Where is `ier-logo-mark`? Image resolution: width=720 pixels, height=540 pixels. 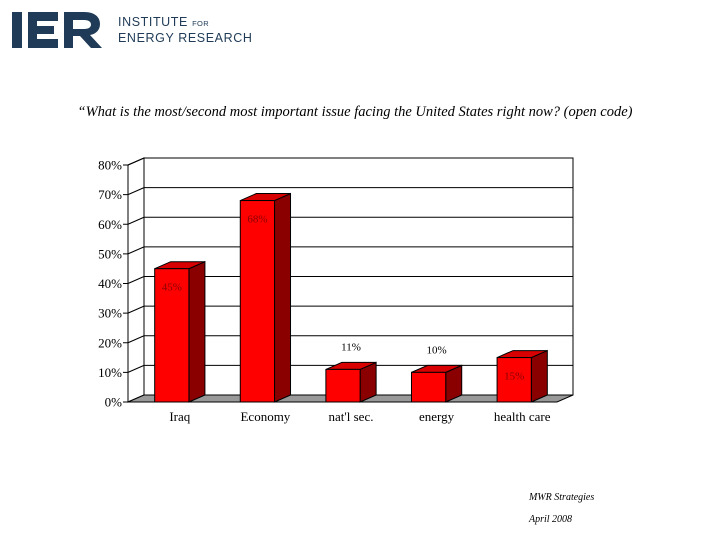 ier-logo-mark is located at coordinates (57, 30).